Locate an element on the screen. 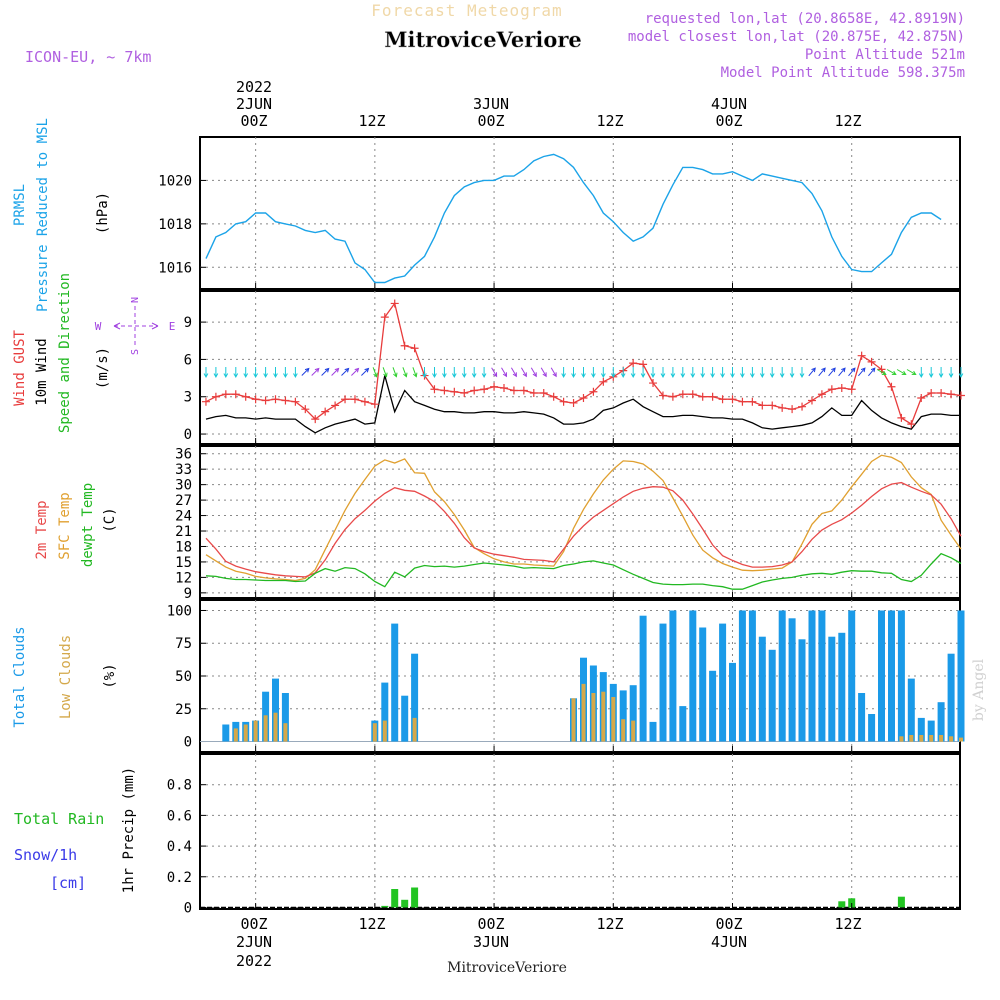 This screenshot has width=1000, height=1000. y-tick-label: 36 is located at coordinates (183, 455).